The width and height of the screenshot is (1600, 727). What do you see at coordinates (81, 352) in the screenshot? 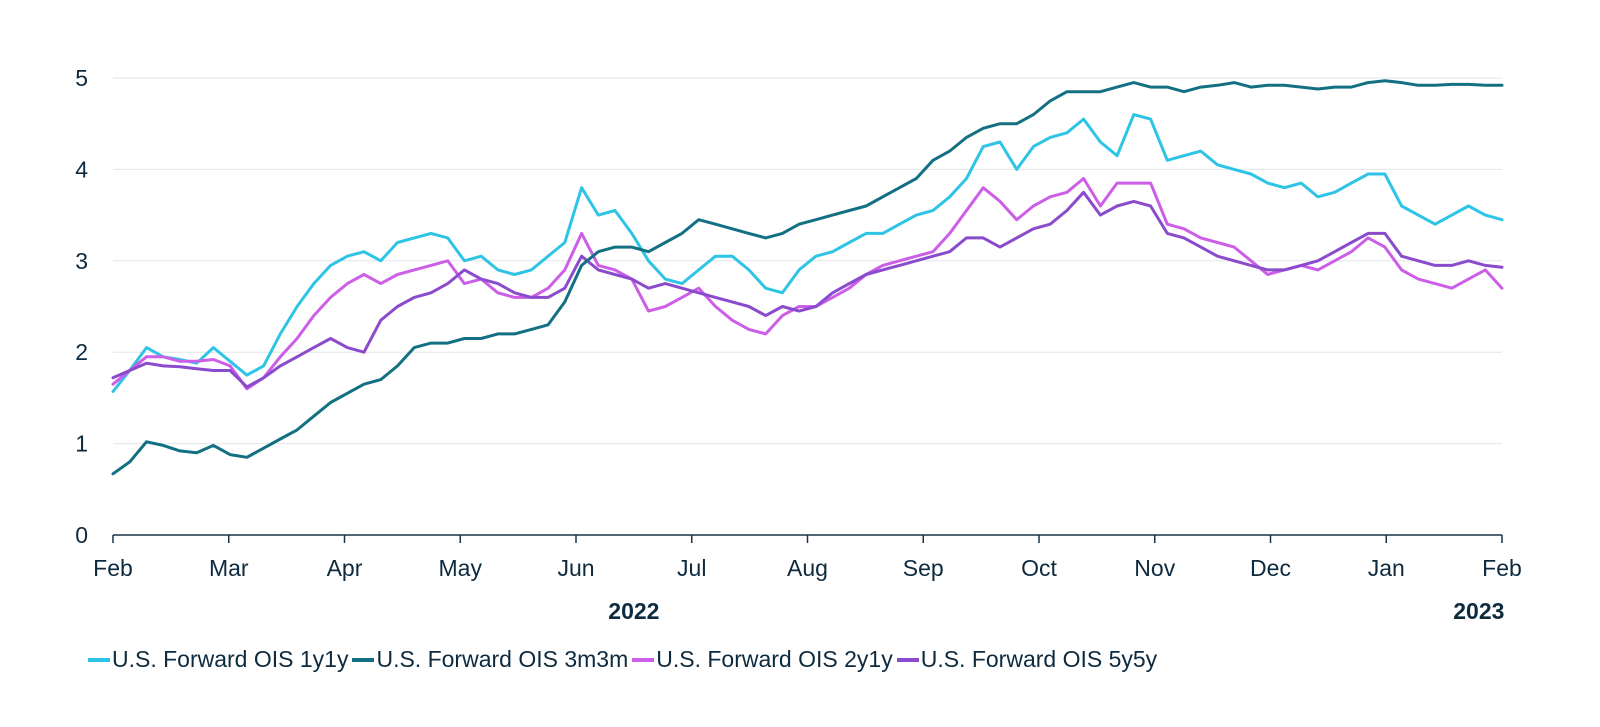
I see `y-tick-label: 2` at bounding box center [81, 352].